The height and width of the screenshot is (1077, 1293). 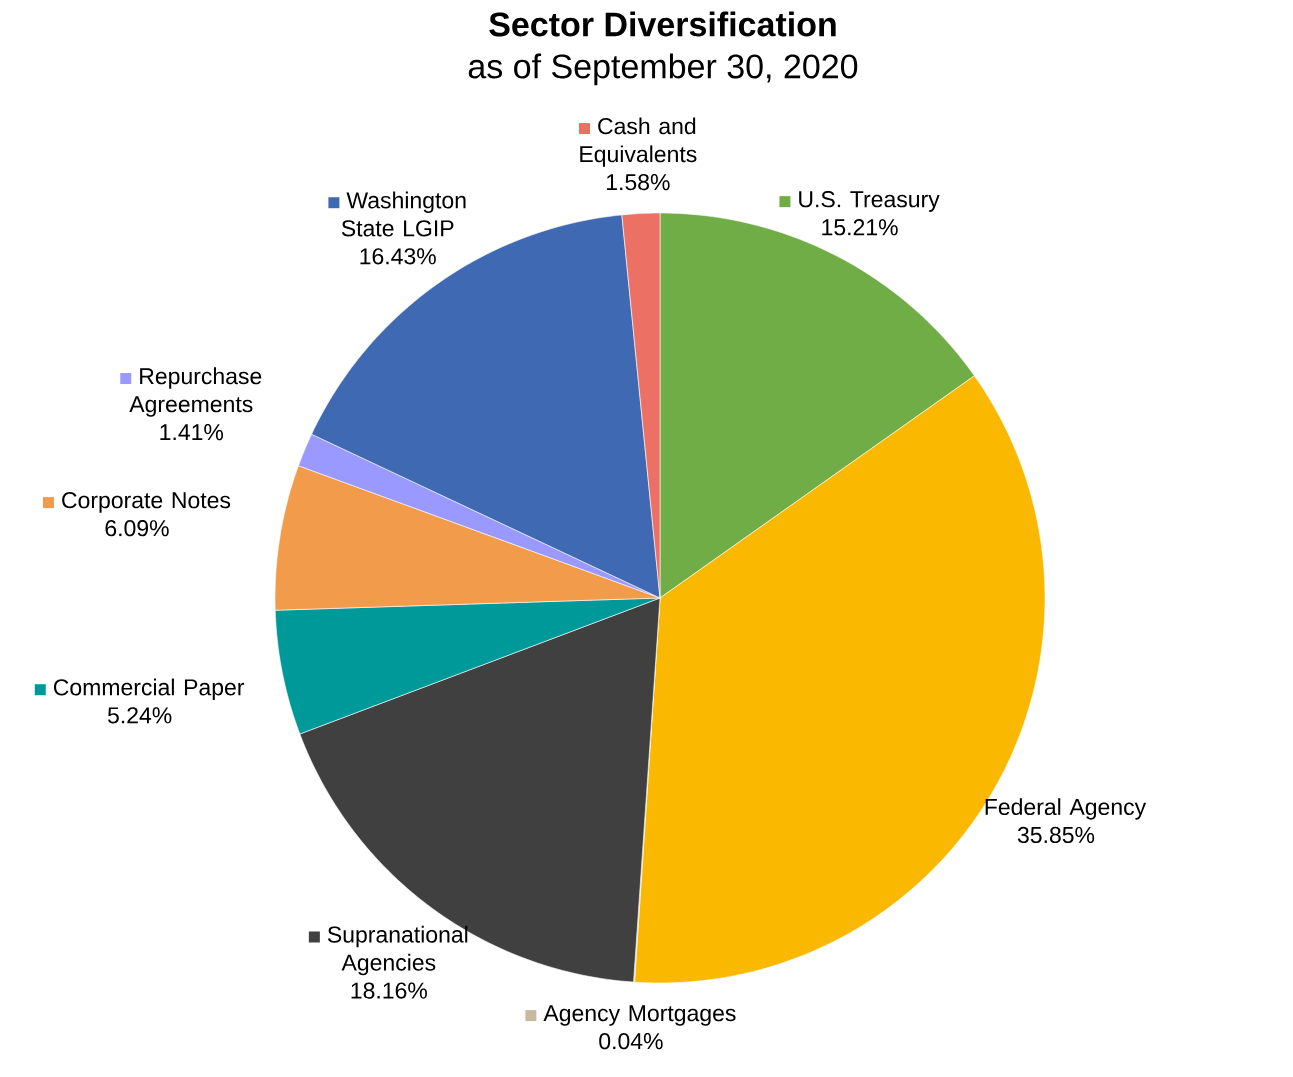 I want to click on data-label: 5.24%, so click(x=139, y=715).